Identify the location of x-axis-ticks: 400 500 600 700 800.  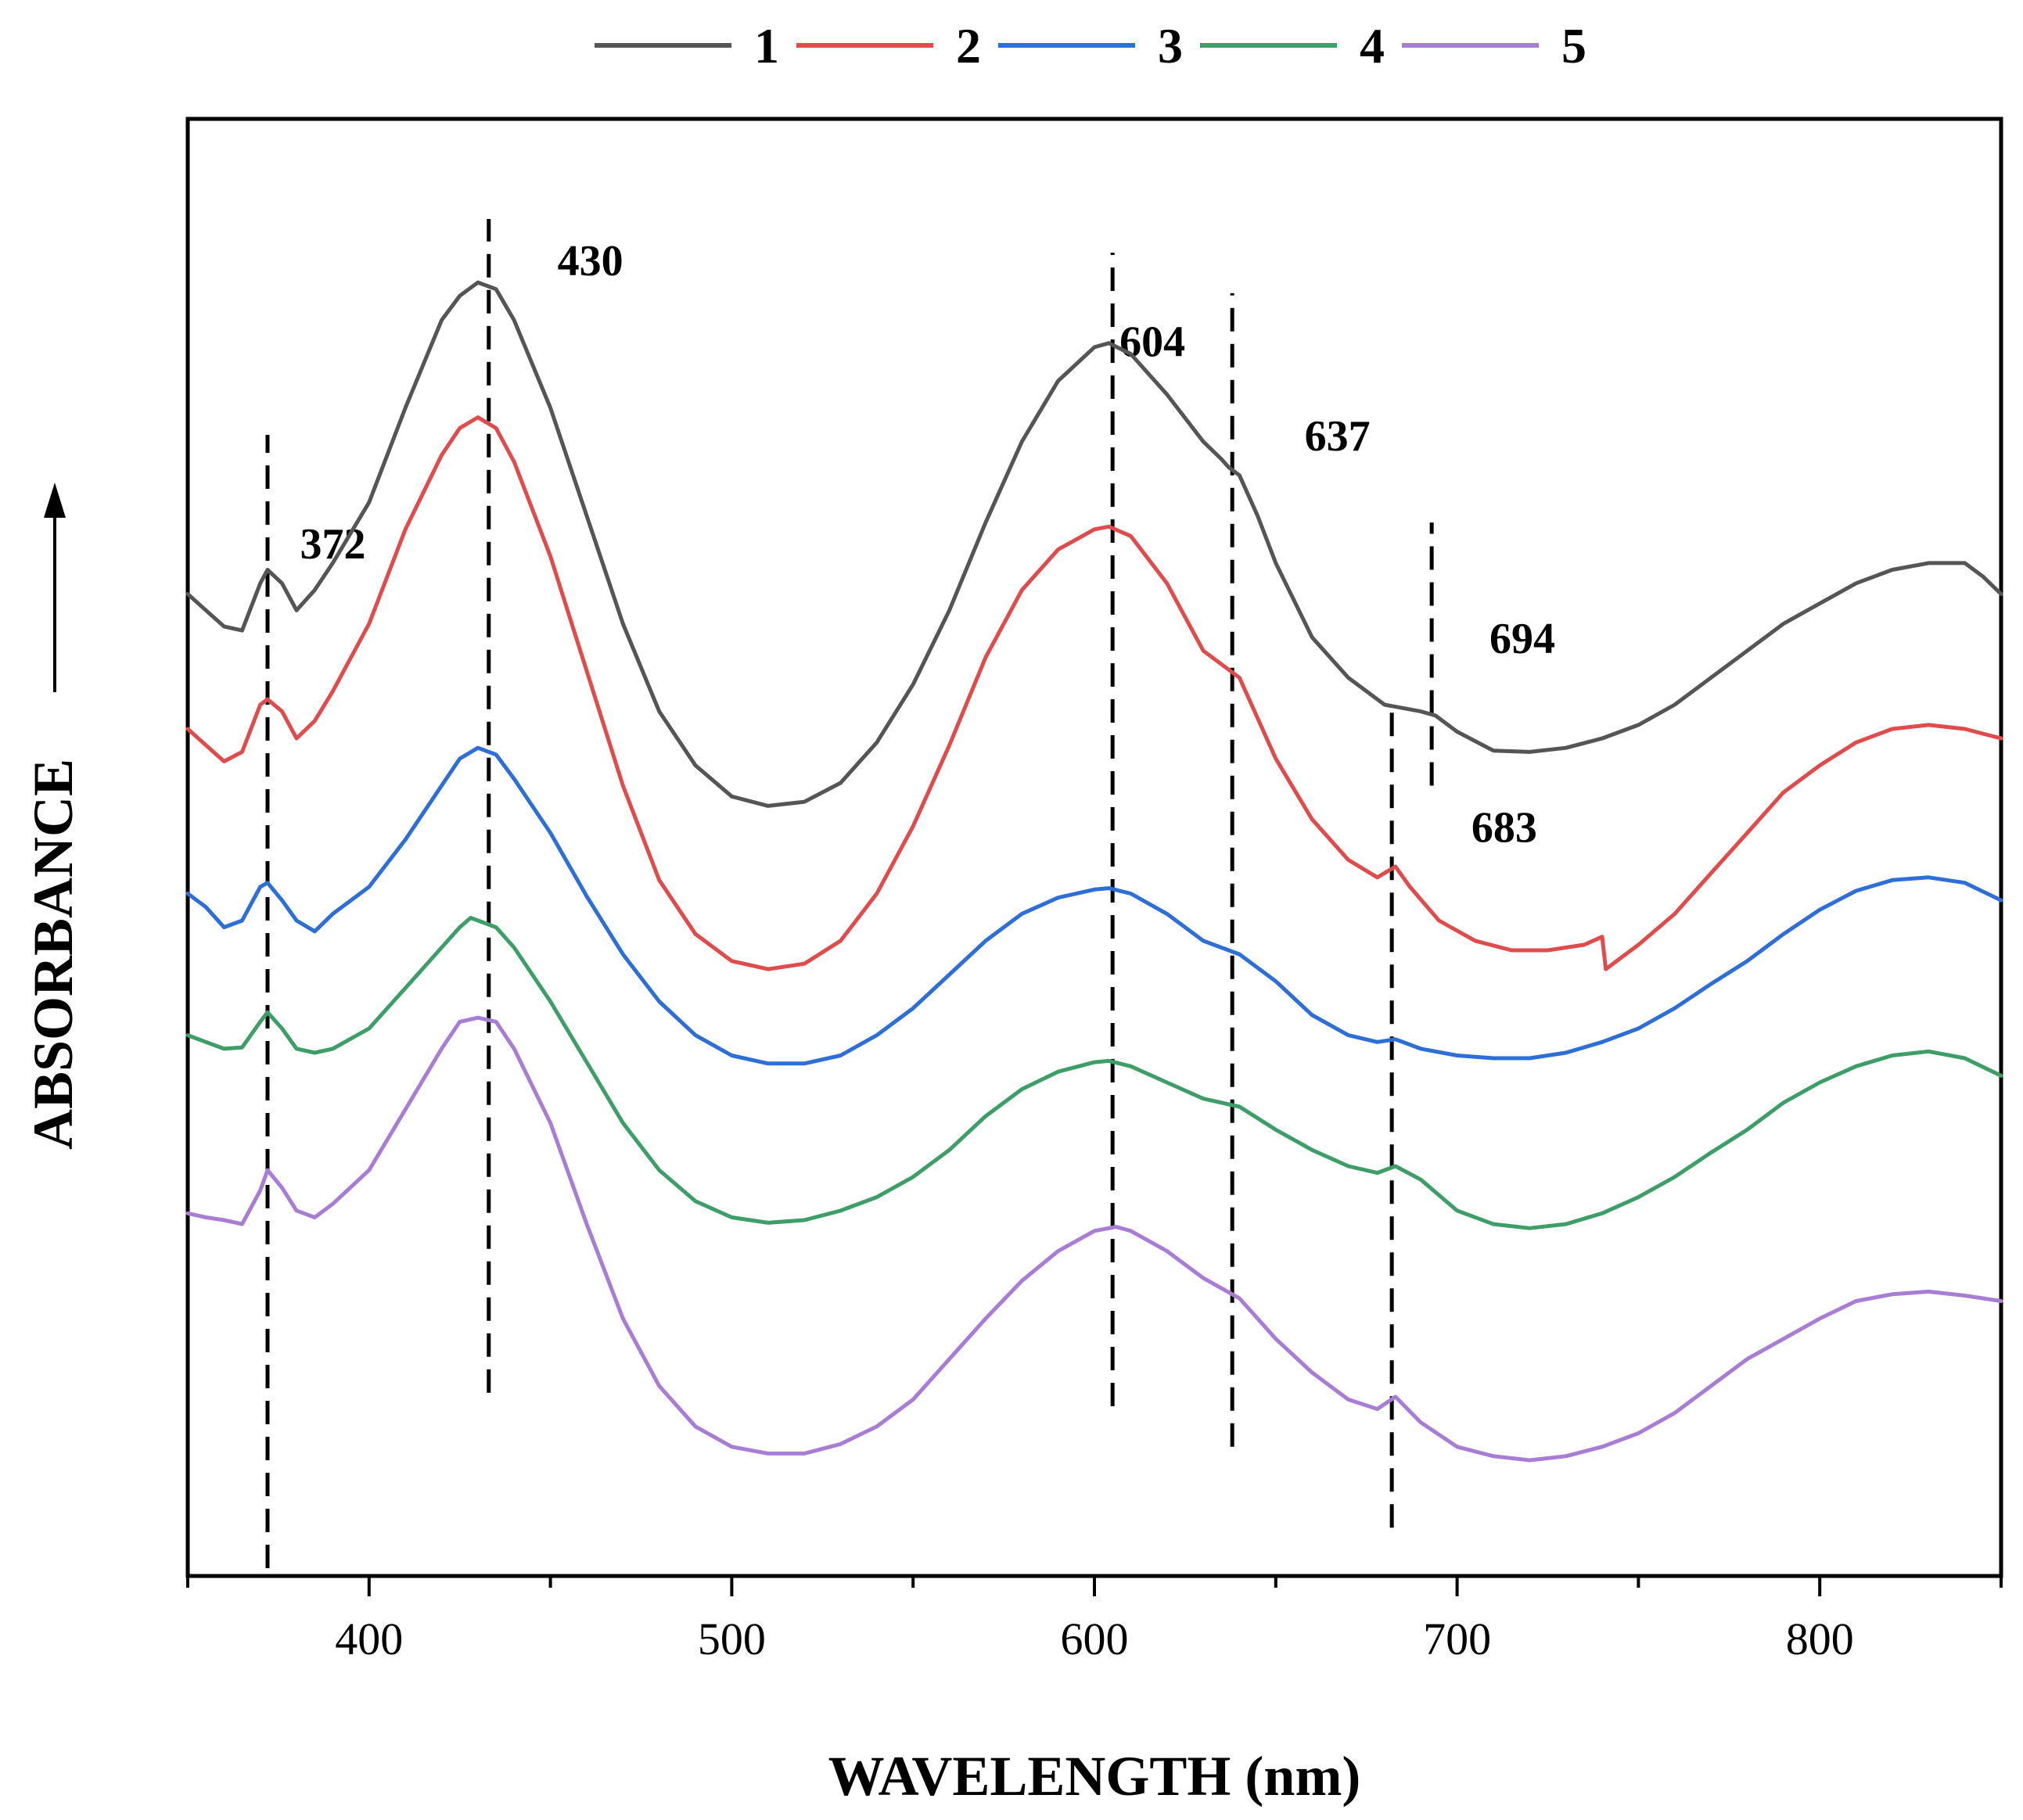
(1094, 1620).